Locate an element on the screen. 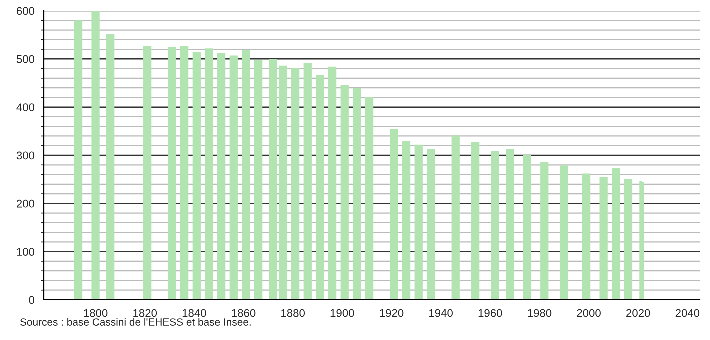 This screenshot has width=710, height=340. y-tick-label: 200 is located at coordinates (25, 204).